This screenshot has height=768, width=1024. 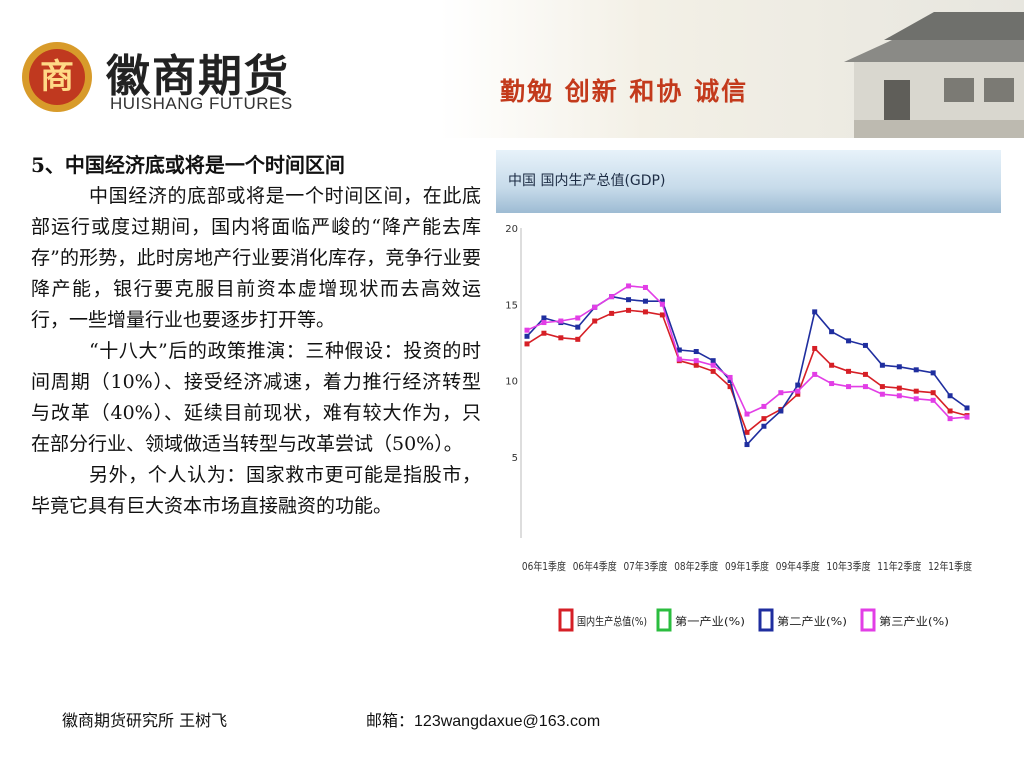 What do you see at coordinates (511, 229) in the screenshot?
I see `y-tick-label: 20` at bounding box center [511, 229].